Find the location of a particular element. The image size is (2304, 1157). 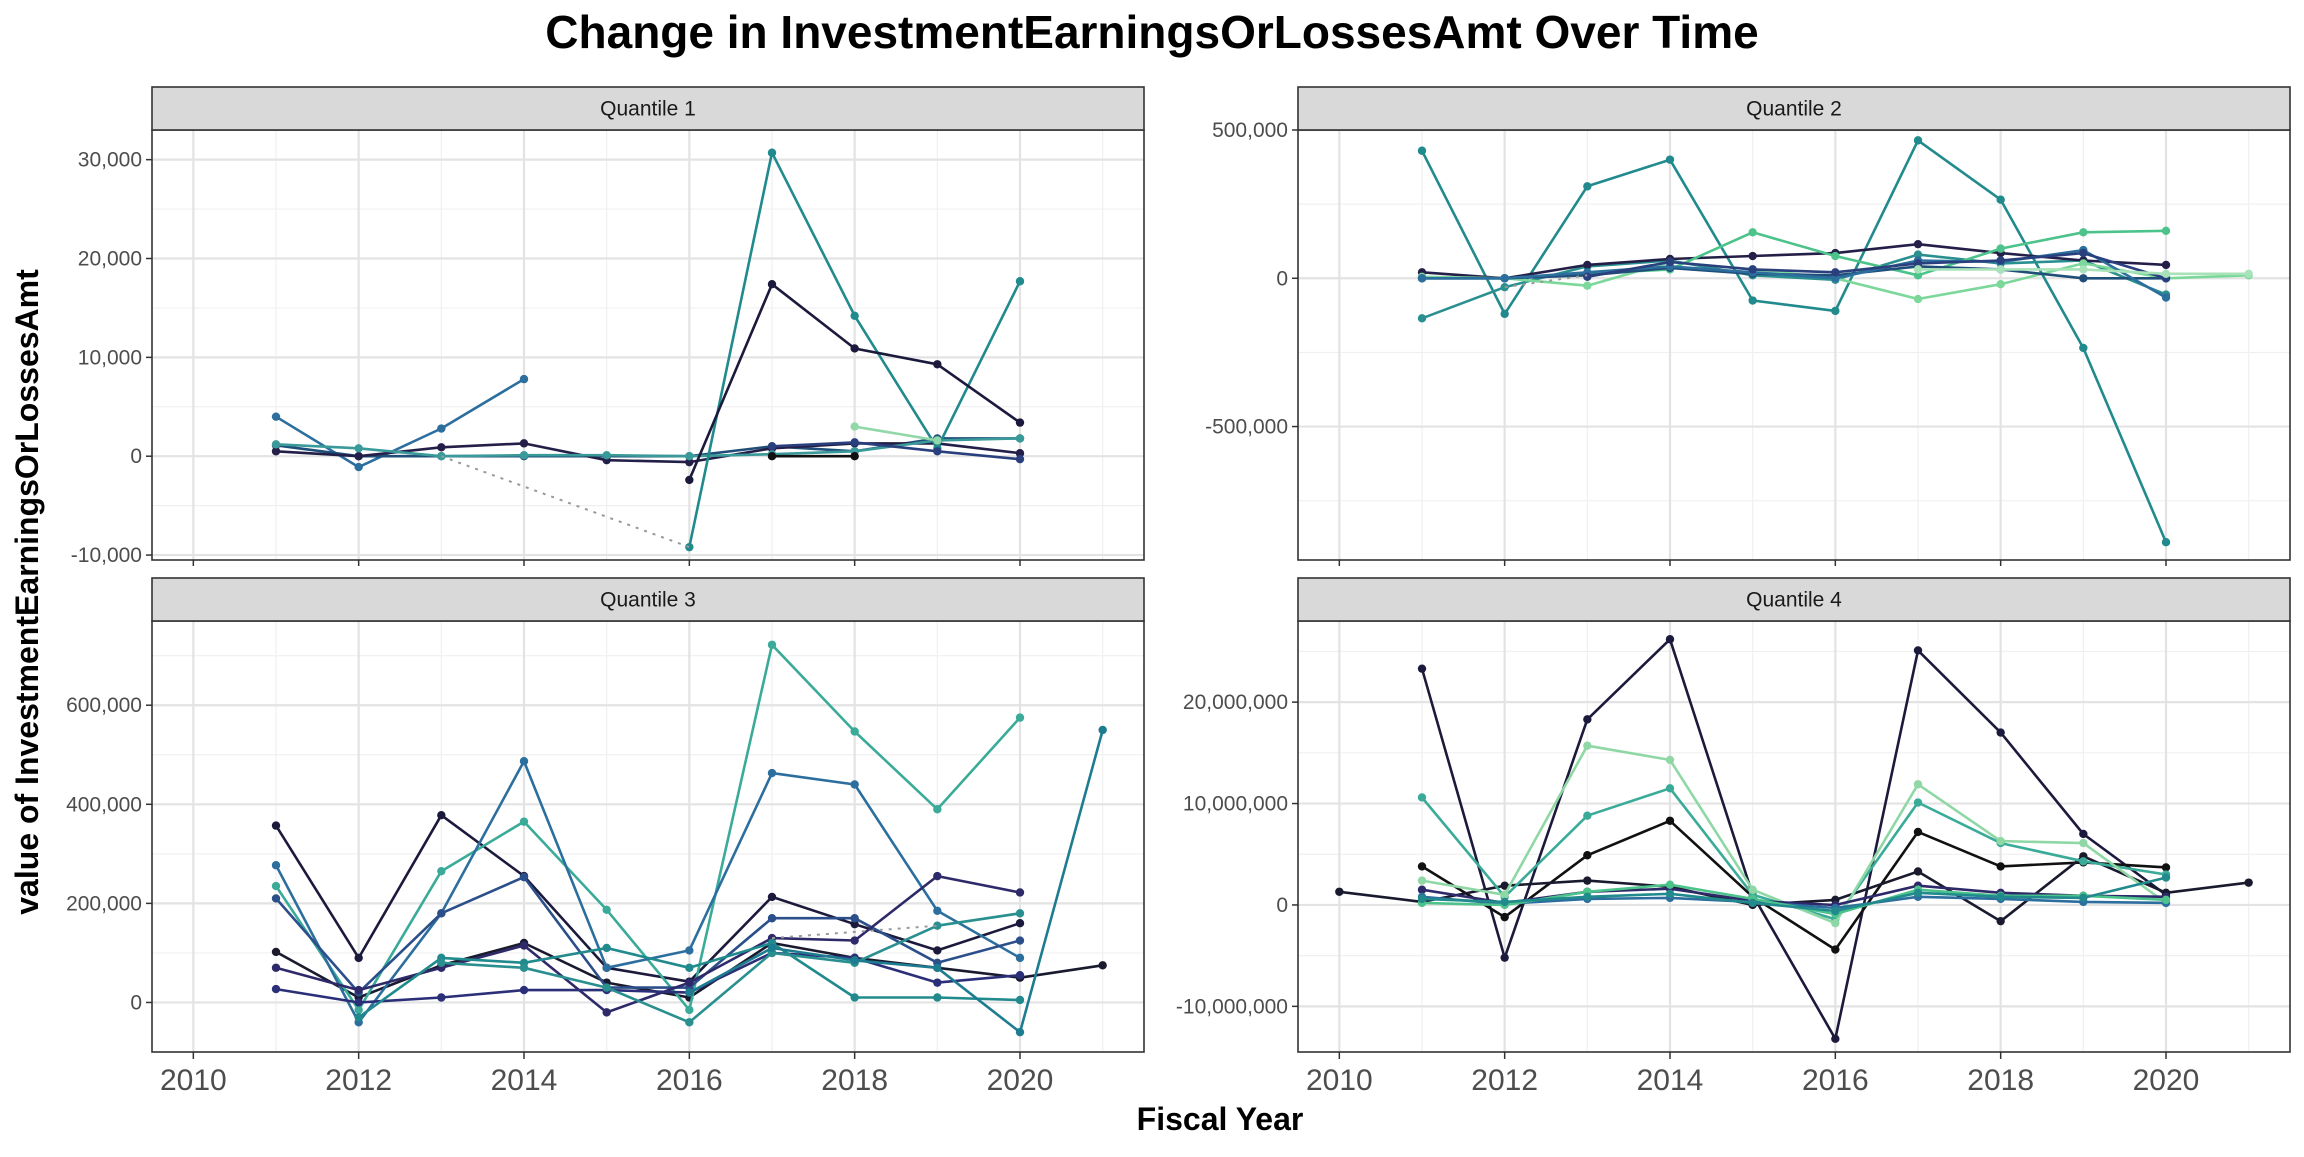

y-tick-label: 20,000 is located at coordinates (110, 259).